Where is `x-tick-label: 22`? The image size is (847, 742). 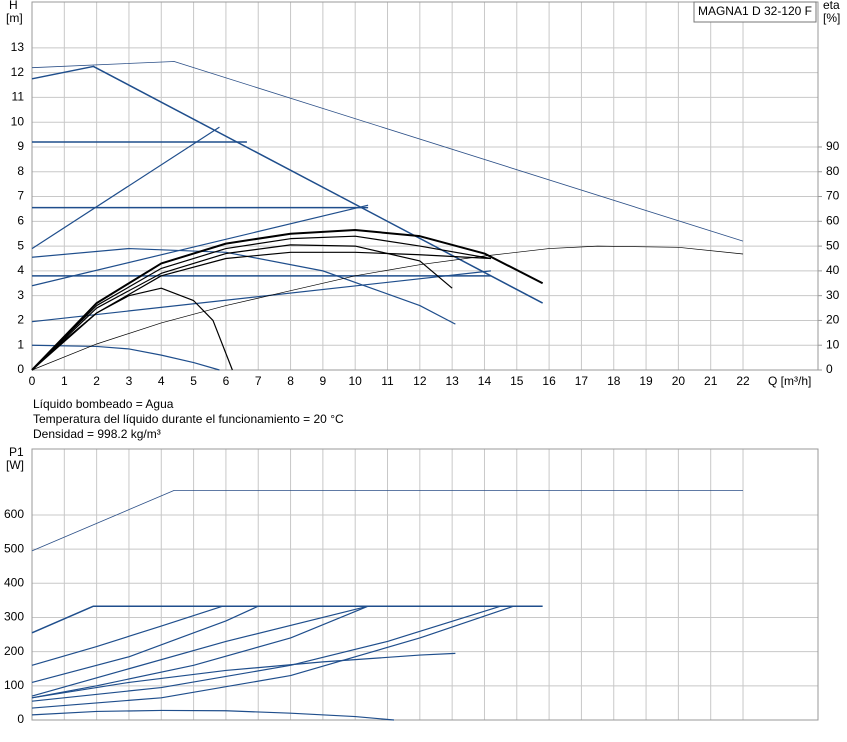
x-tick-label: 22 is located at coordinates (743, 381).